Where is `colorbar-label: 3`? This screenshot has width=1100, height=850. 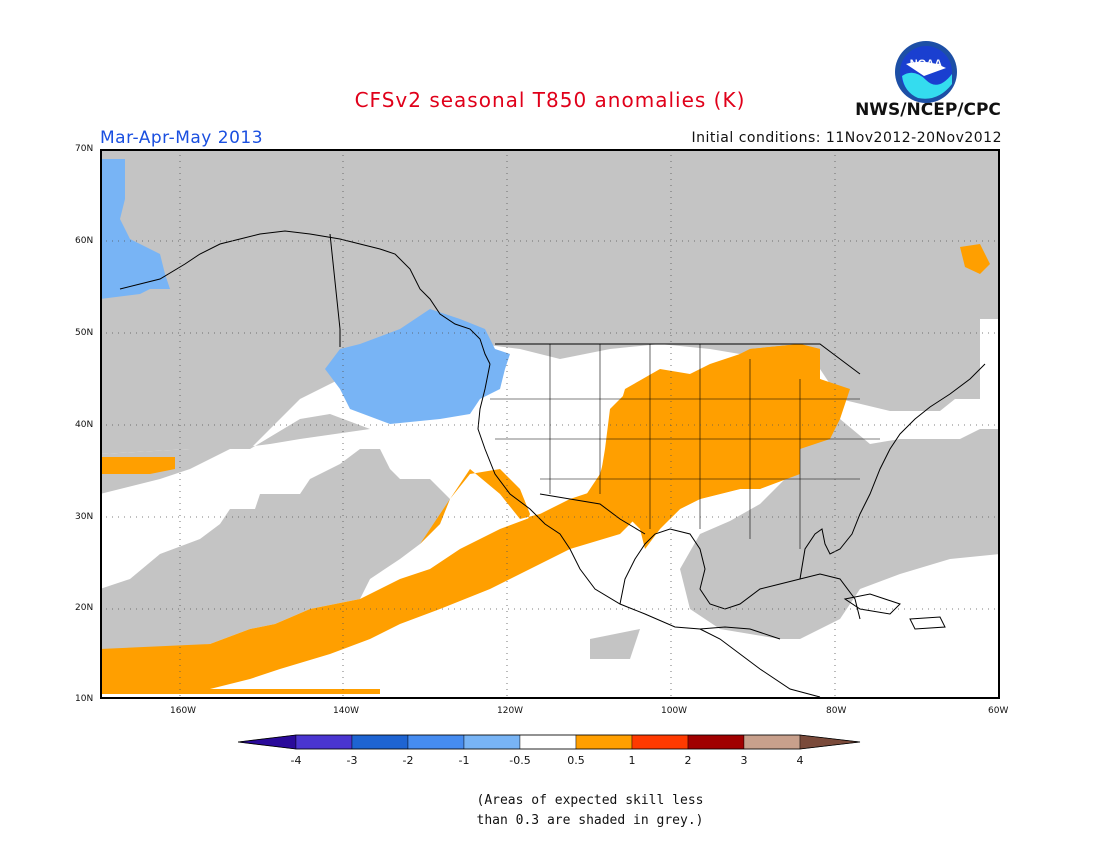
colorbar-label: 3 is located at coordinates (744, 760).